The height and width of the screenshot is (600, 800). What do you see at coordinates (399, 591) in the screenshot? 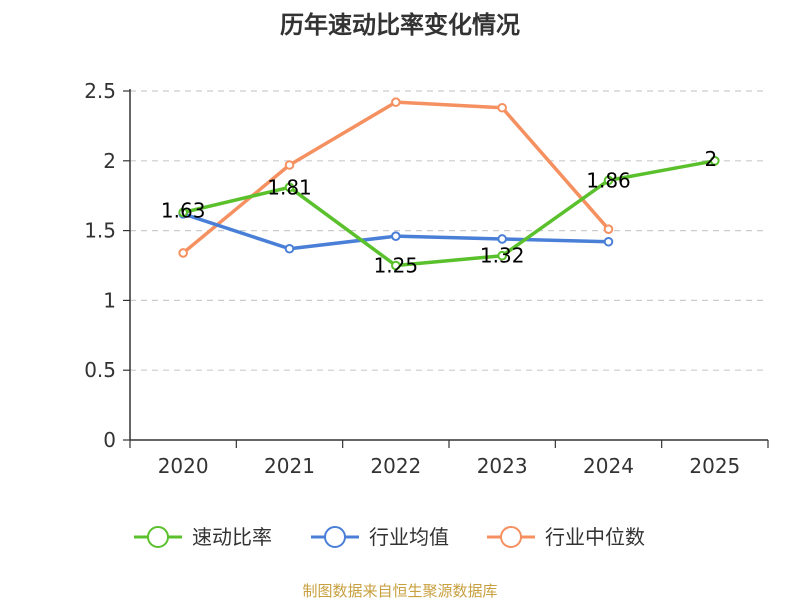
I see `source-note: 制图数据来自恒生聚源数据库` at bounding box center [399, 591].